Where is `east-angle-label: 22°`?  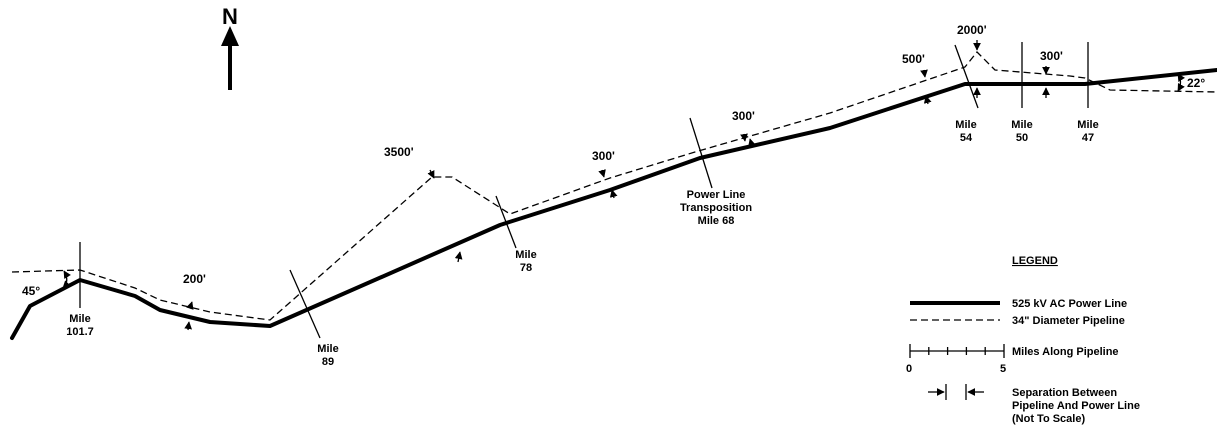
east-angle-label: 22° is located at coordinates (1196, 83).